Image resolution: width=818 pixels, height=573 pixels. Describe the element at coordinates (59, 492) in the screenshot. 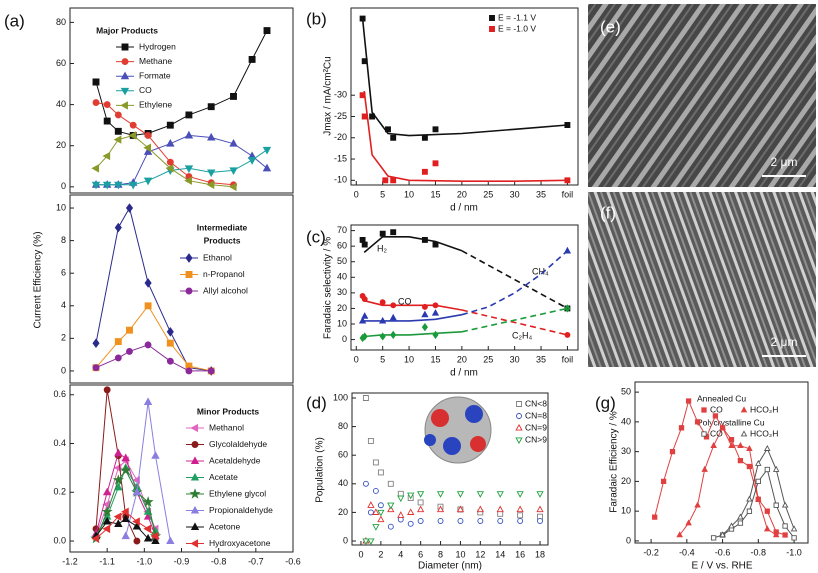

I see `y-tick-label: 0.2` at that location.